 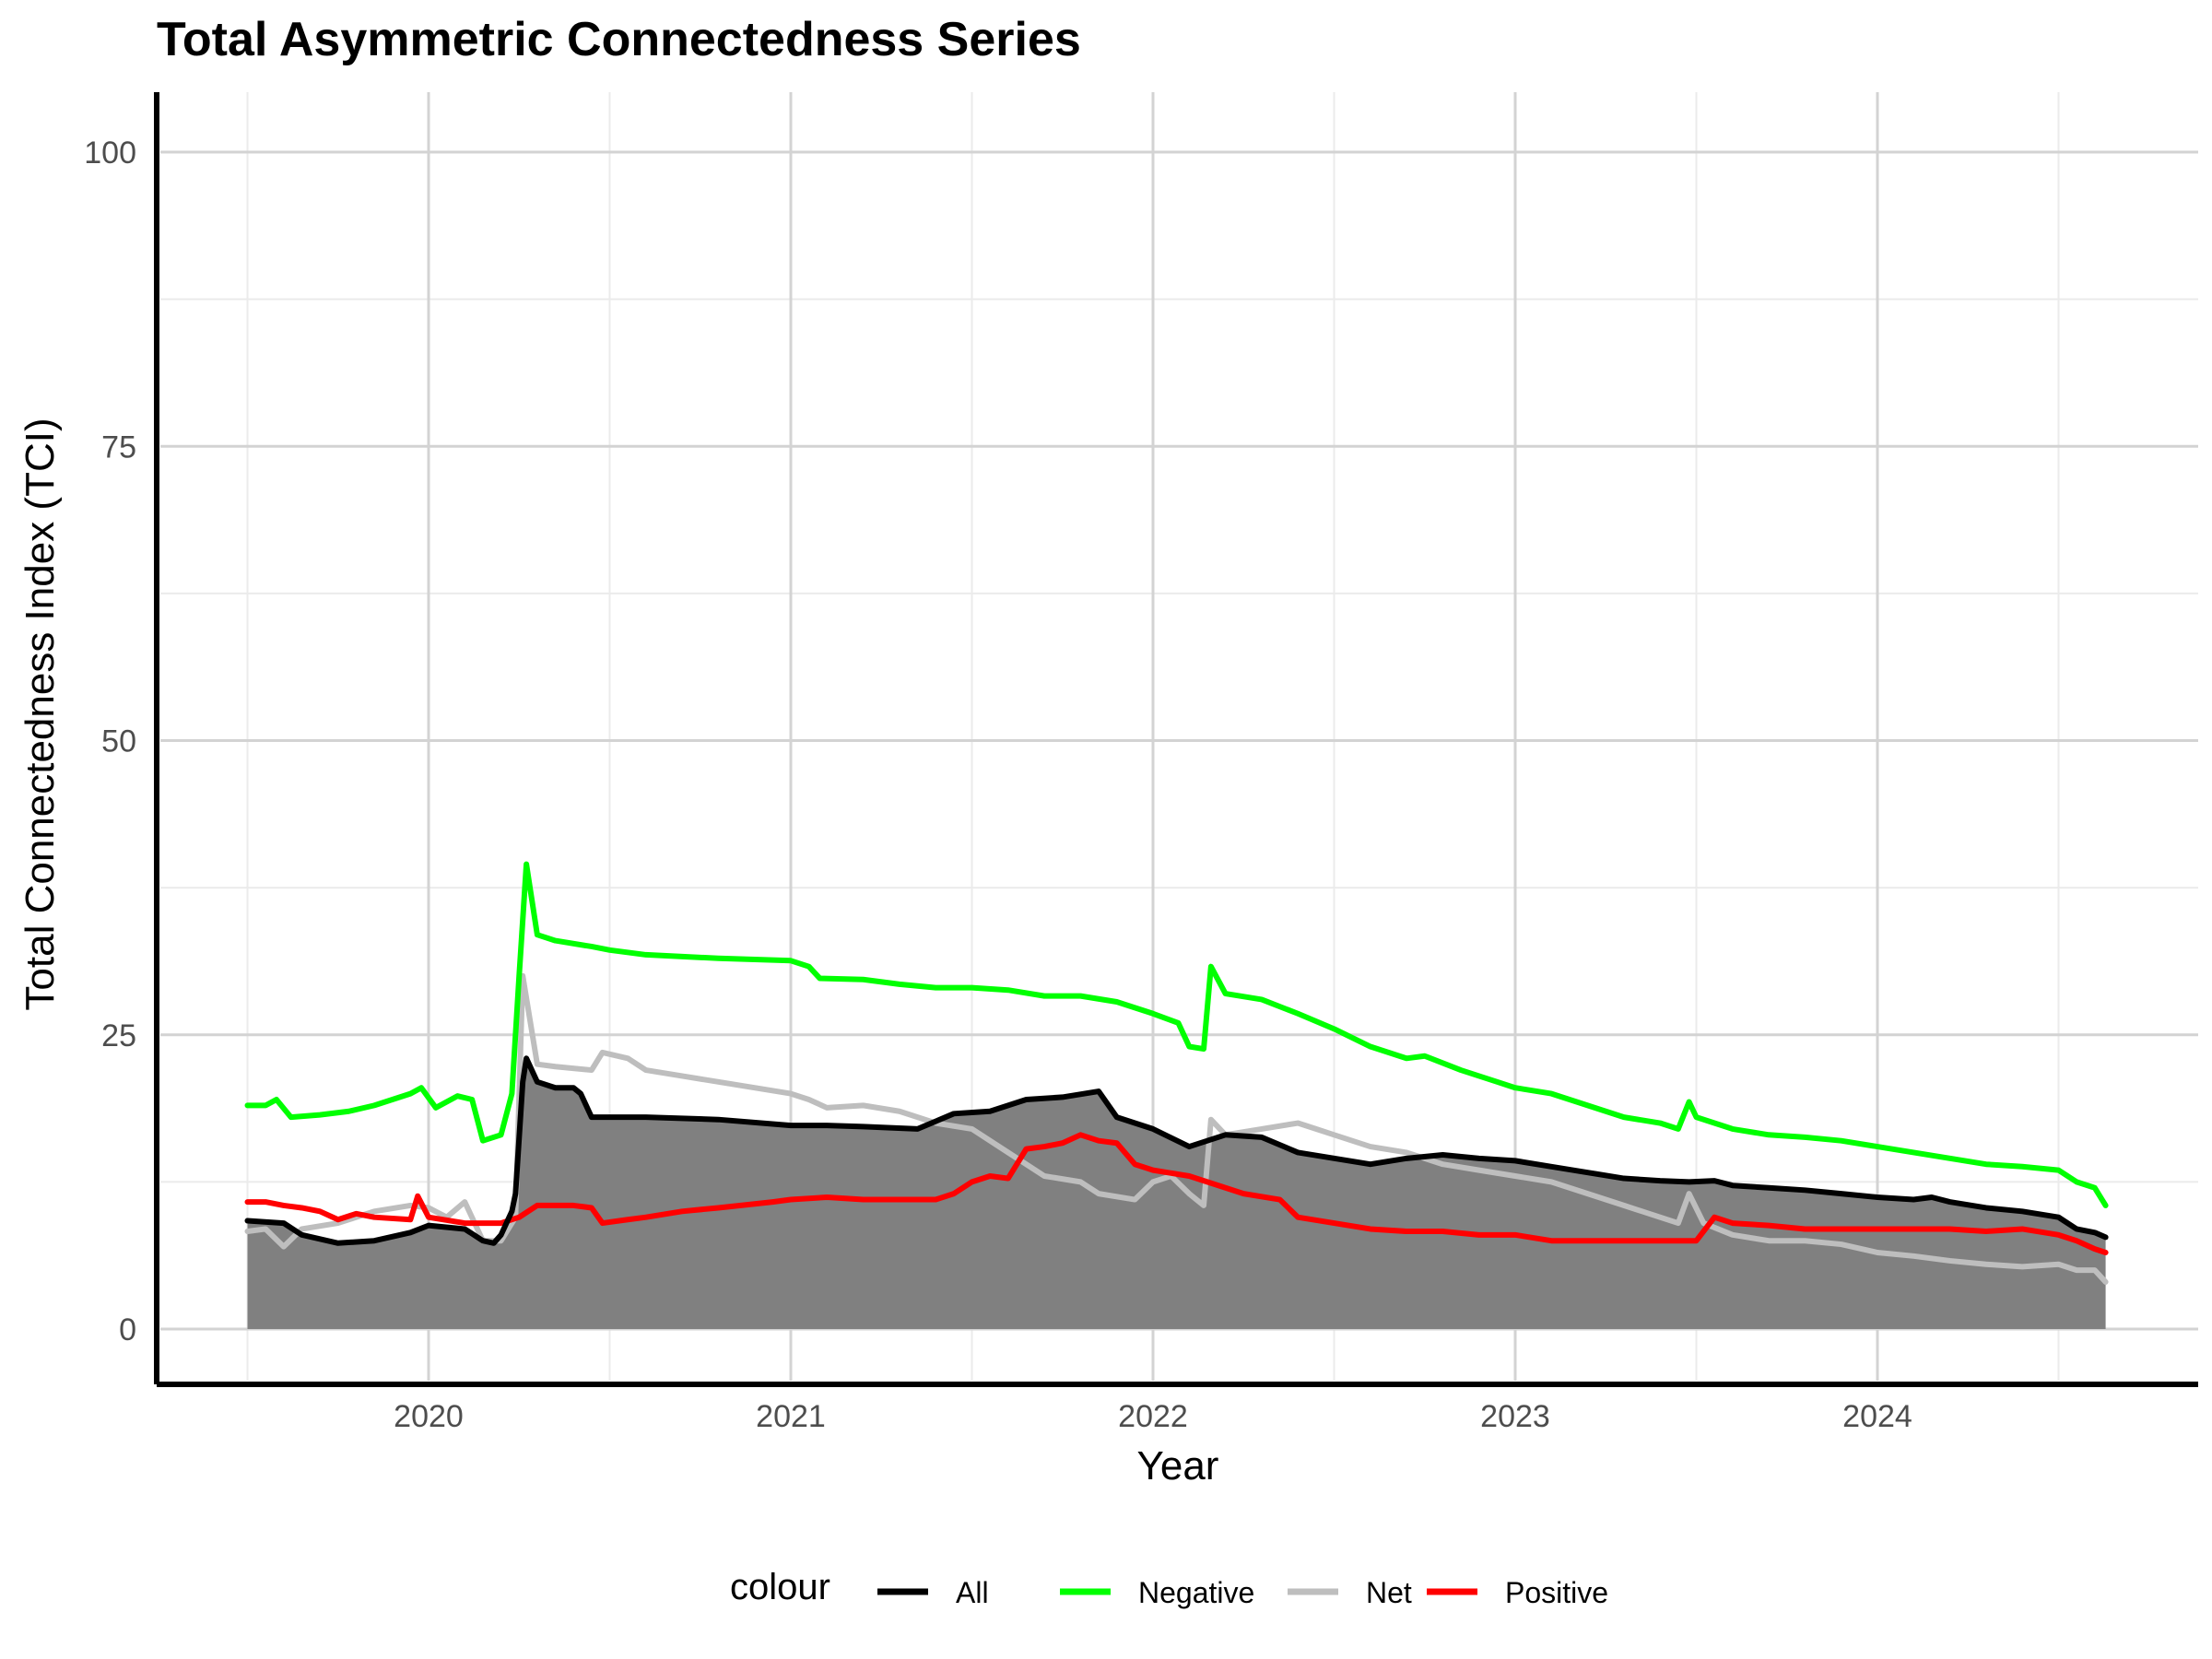 What do you see at coordinates (118, 1035) in the screenshot?
I see `y-tick-label: 25` at bounding box center [118, 1035].